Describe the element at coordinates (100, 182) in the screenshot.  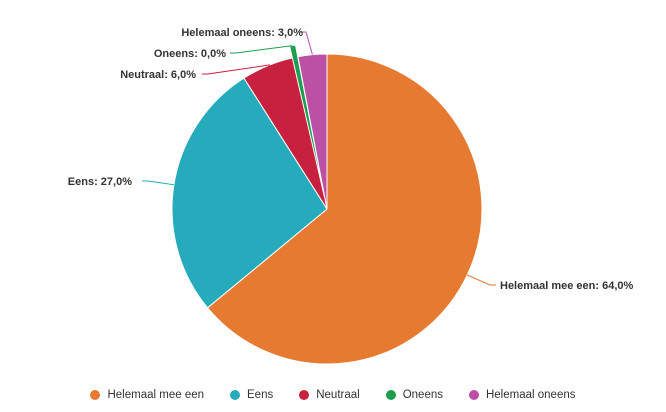
I see `data-label-eens: Eens: 27,0%` at that location.